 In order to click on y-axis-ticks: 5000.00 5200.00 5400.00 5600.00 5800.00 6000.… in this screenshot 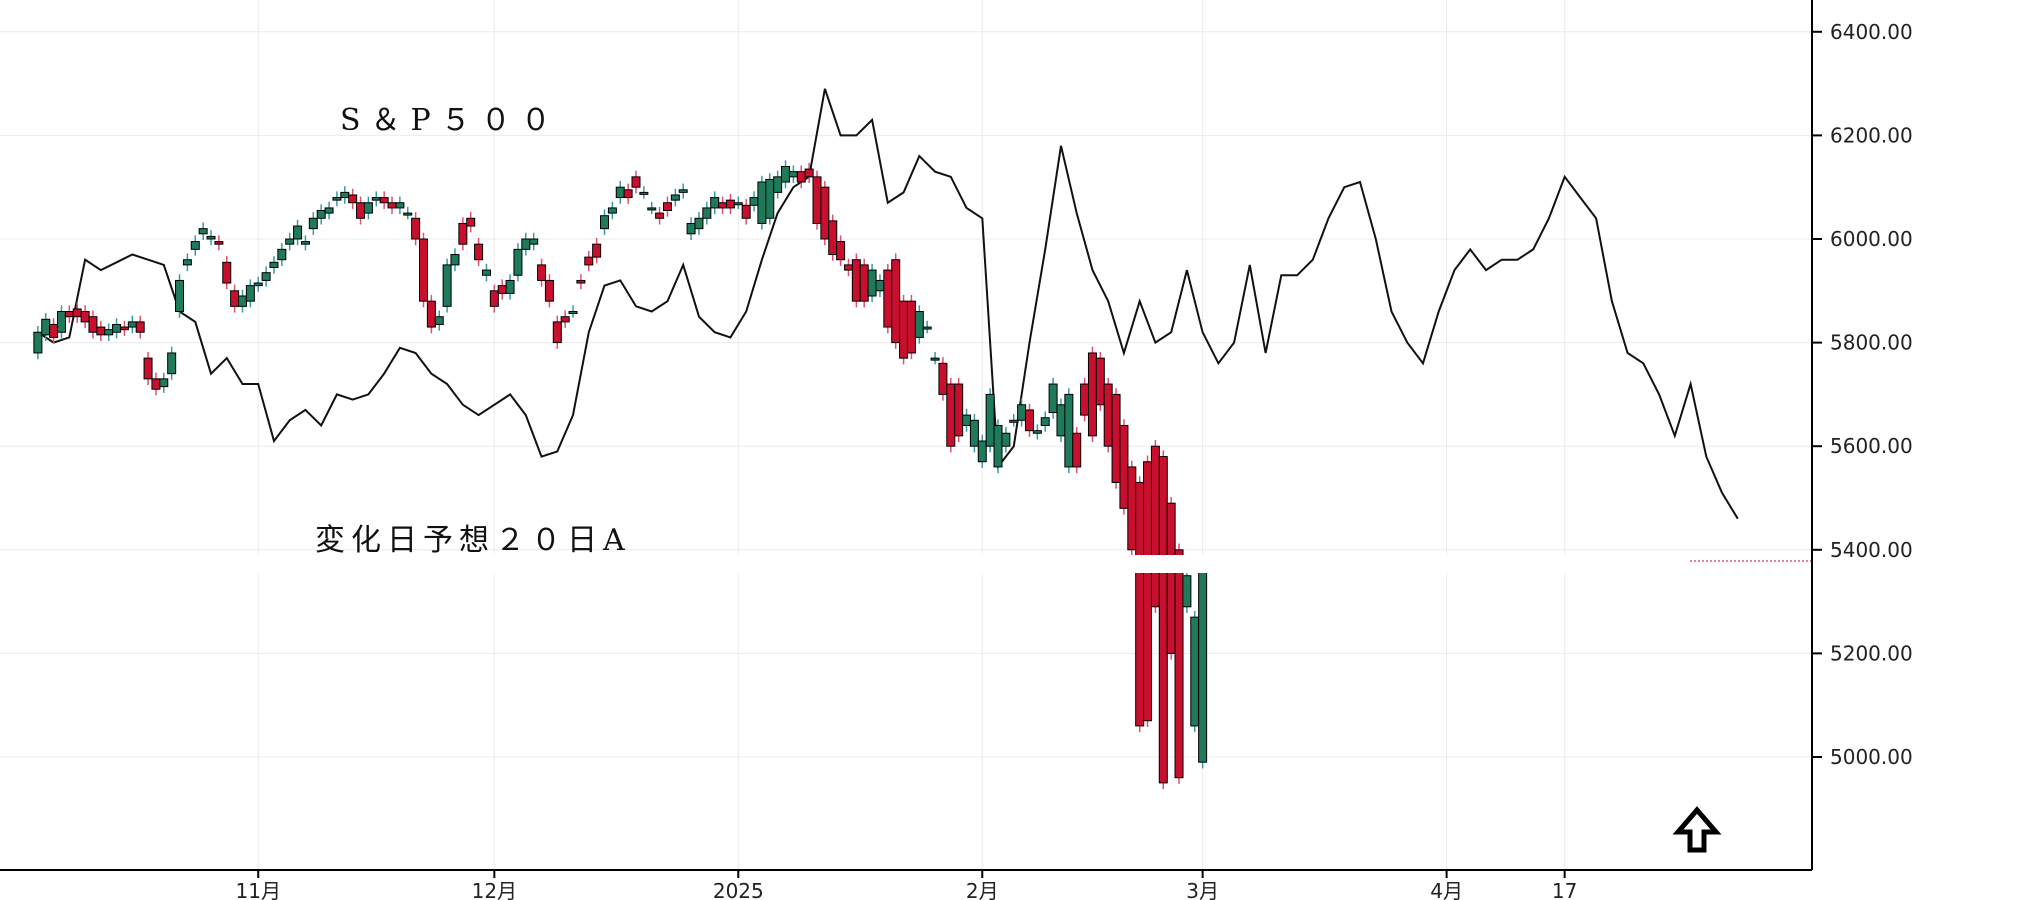, I will do `click(1862, 394)`.